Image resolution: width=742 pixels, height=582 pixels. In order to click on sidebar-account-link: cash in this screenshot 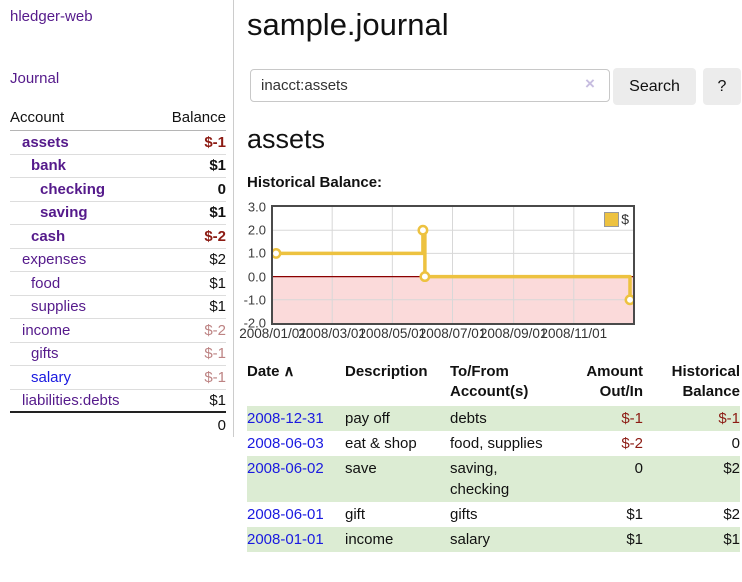, I will do `click(48, 236)`.